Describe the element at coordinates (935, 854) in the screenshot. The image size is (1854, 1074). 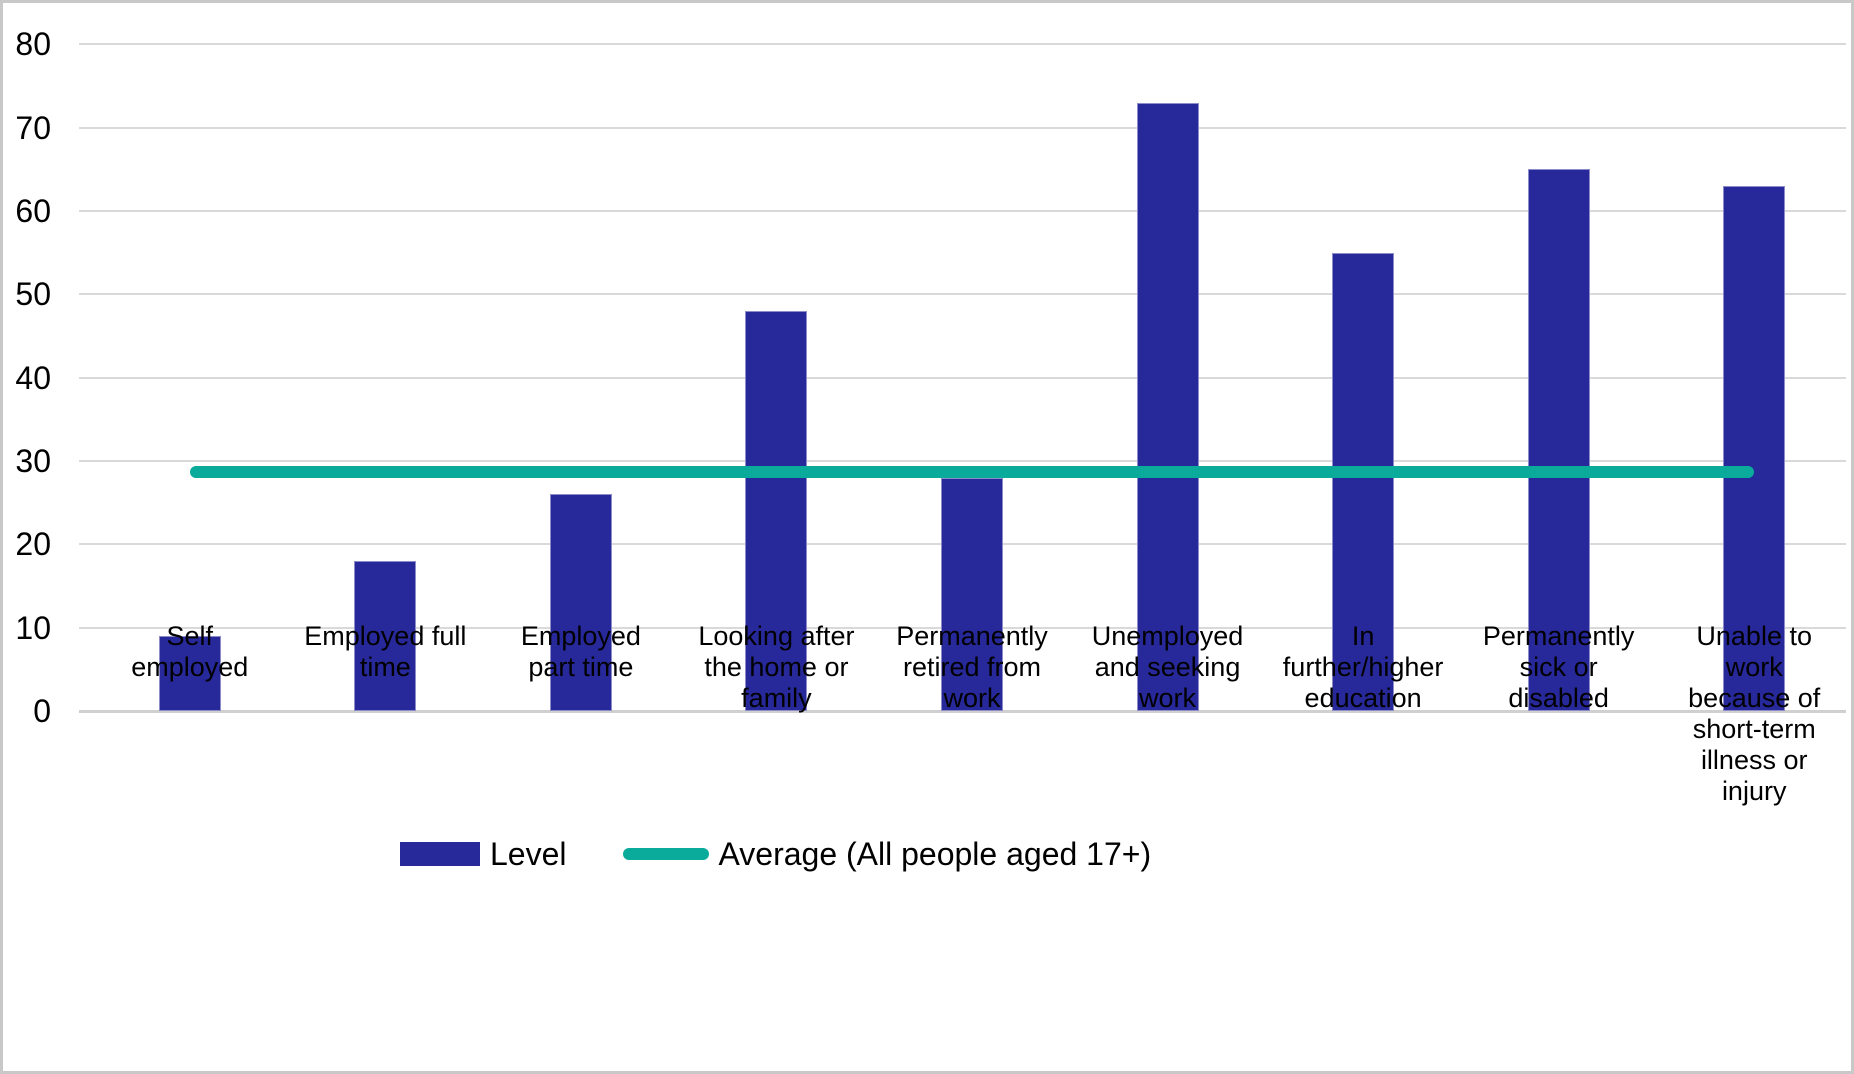
I see `legend-label-average: Average (All people aged 17+)` at that location.